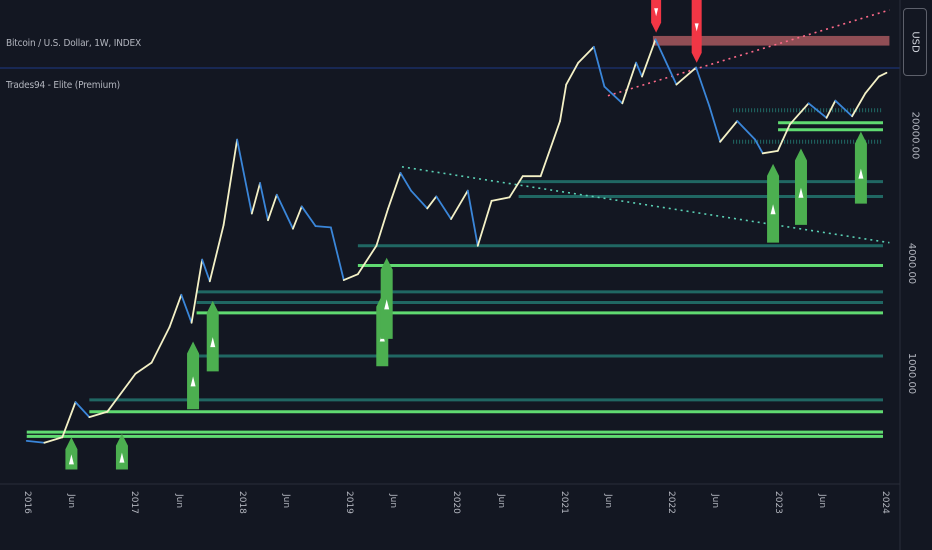 The width and height of the screenshot is (932, 550). What do you see at coordinates (778, 502) in the screenshot?
I see `x-tick-label: 2023` at bounding box center [778, 502].